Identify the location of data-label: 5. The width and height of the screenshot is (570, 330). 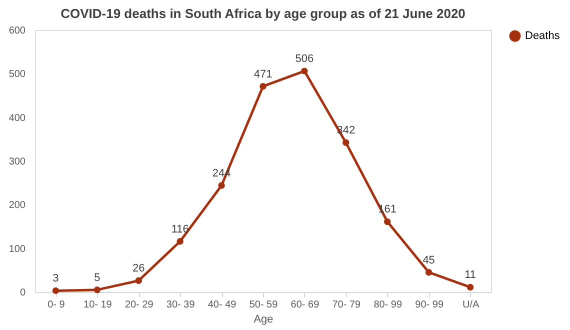
(97, 278).